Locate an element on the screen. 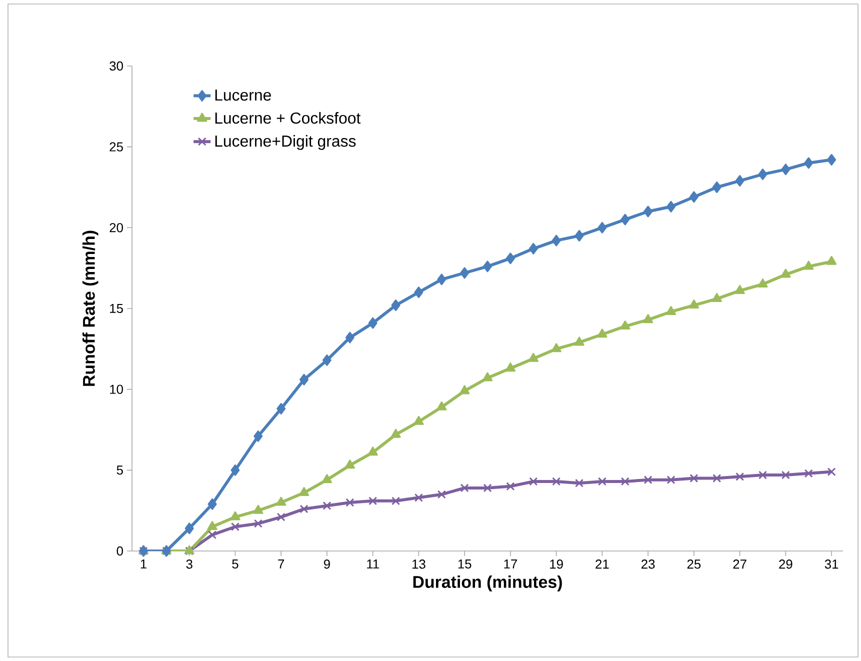 The width and height of the screenshot is (861, 661). x-tick-label: 15 is located at coordinates (465, 564).